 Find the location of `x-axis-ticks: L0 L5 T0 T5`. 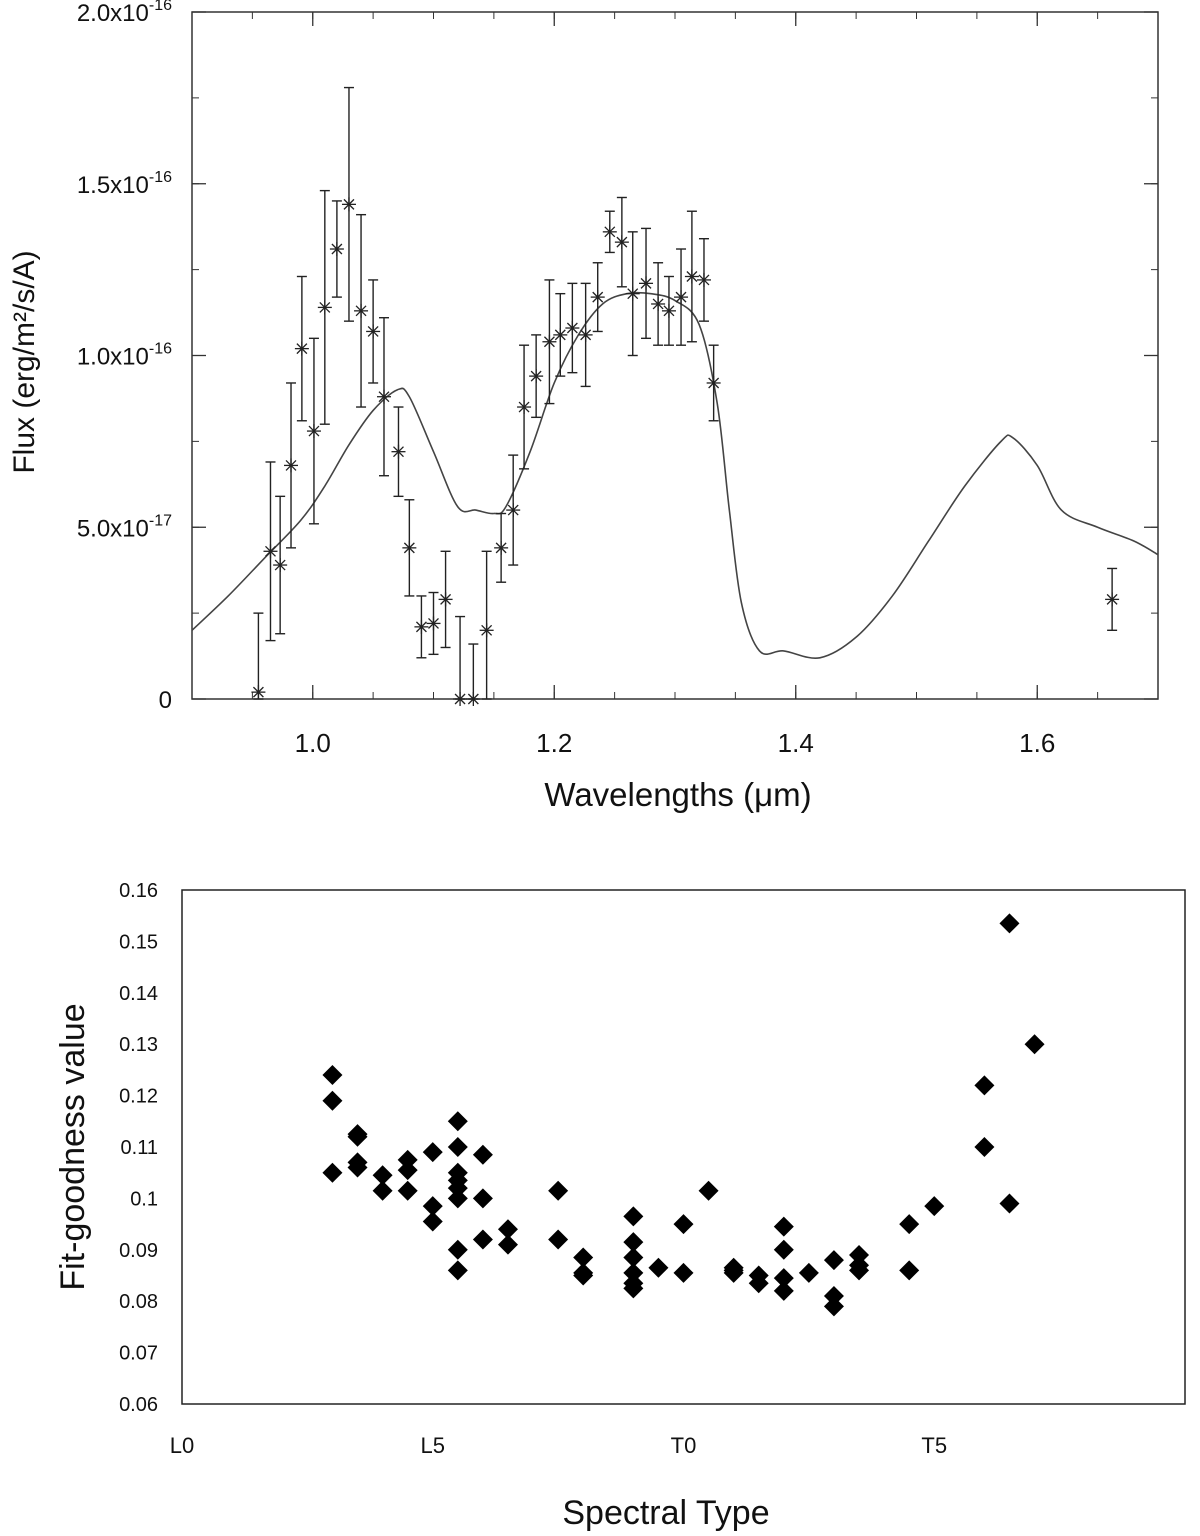

x-axis-ticks: L0 L5 T0 T5 is located at coordinates (558, 1445).